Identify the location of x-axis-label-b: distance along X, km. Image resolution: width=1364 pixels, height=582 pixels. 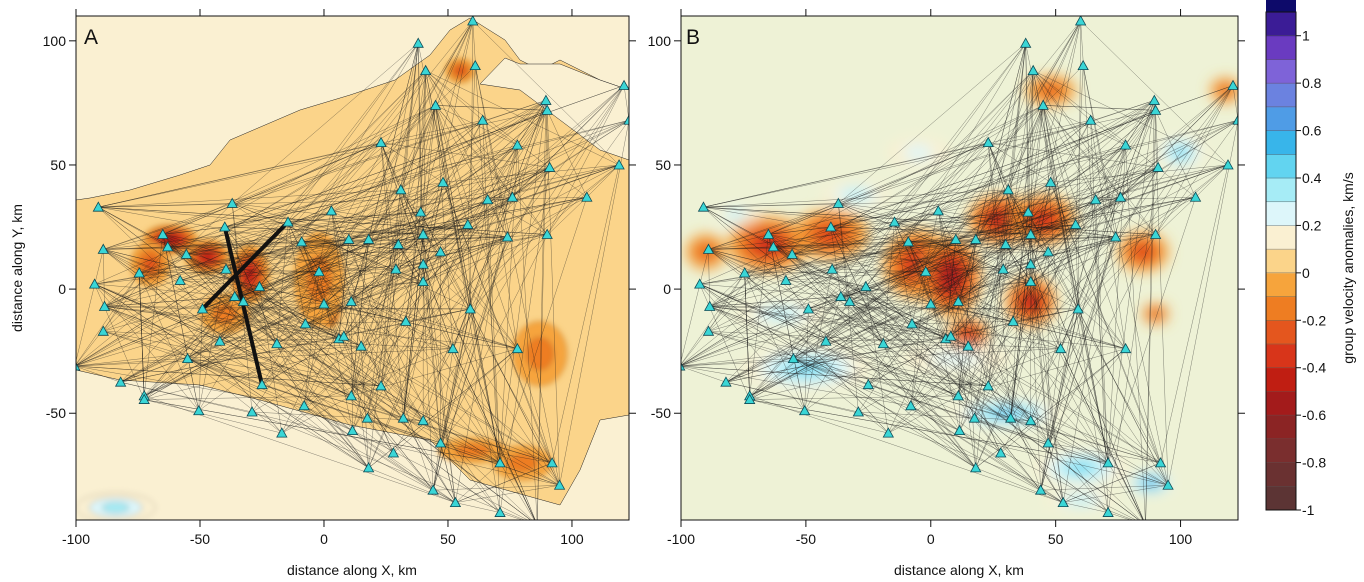
(959, 570).